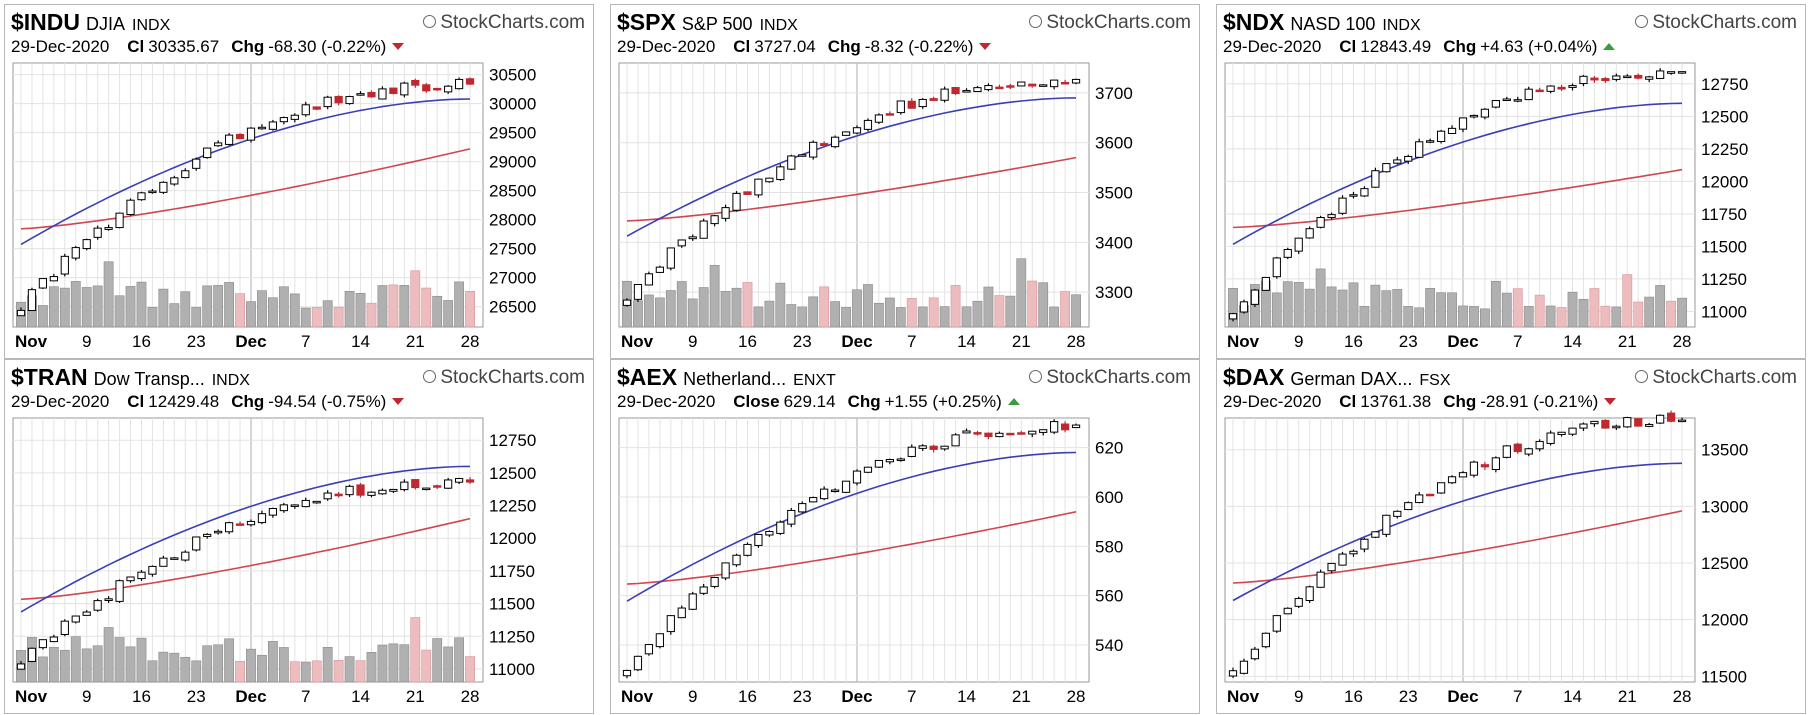 The height and width of the screenshot is (715, 1812). I want to click on y-tick-label: 540, so click(1109, 645).